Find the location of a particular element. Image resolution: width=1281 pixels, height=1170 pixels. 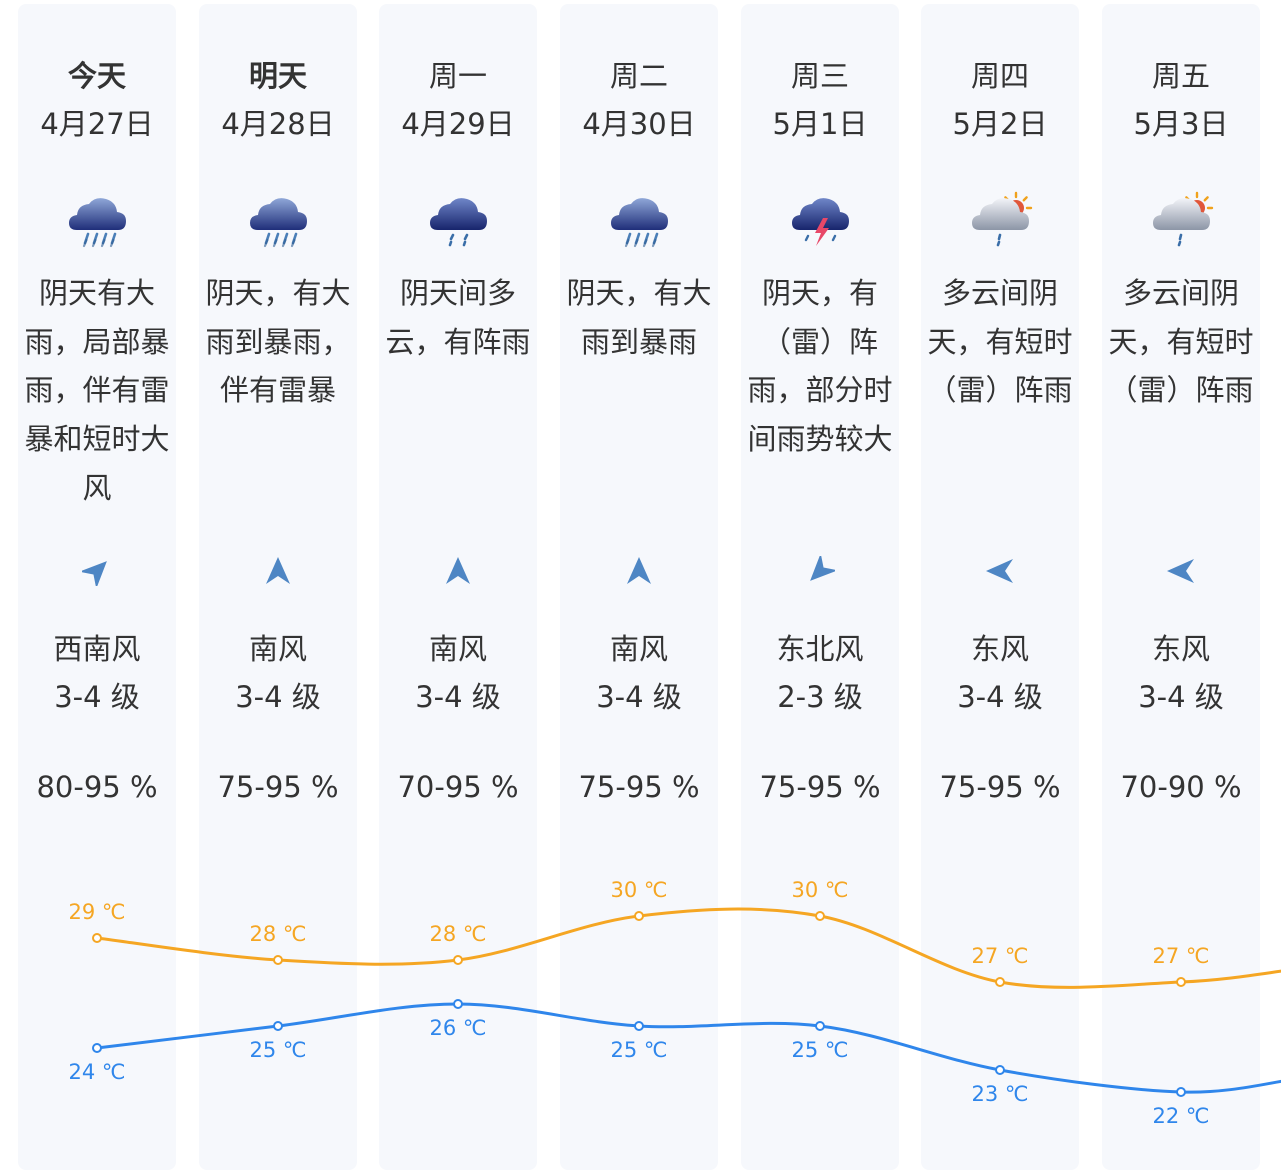

humidity: 70-95 % is located at coordinates (458, 787).